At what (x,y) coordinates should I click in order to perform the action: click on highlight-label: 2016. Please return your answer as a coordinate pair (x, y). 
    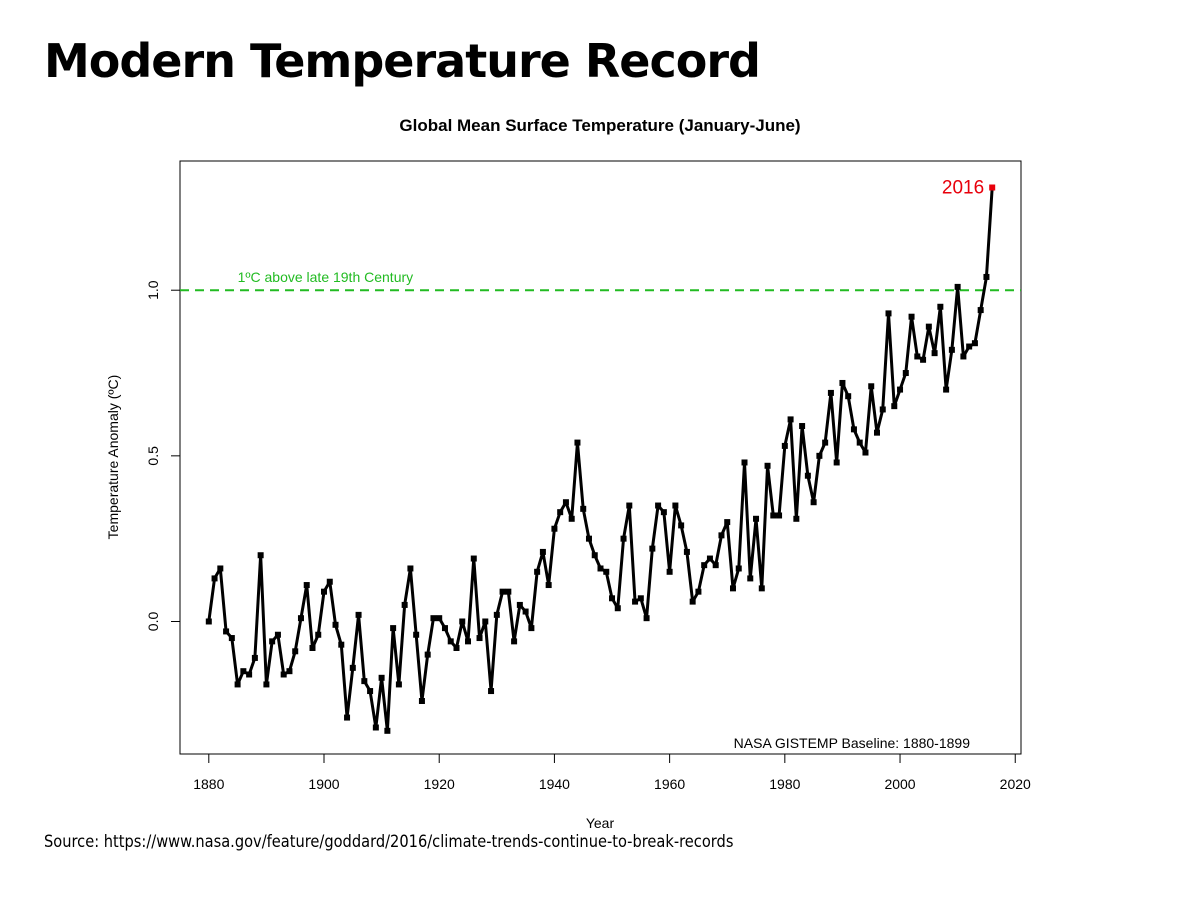
    Looking at the image, I should click on (963, 188).